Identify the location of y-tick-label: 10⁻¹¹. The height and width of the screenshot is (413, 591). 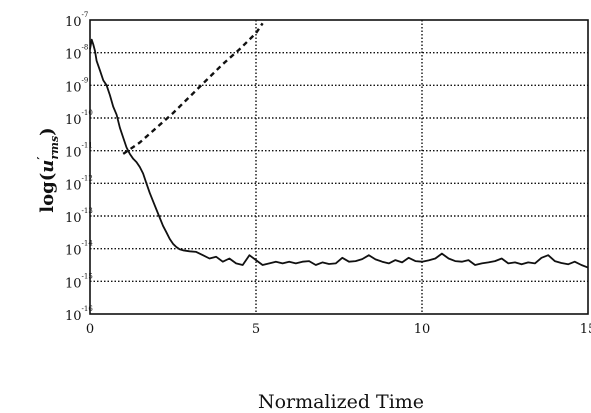
(79, 151).